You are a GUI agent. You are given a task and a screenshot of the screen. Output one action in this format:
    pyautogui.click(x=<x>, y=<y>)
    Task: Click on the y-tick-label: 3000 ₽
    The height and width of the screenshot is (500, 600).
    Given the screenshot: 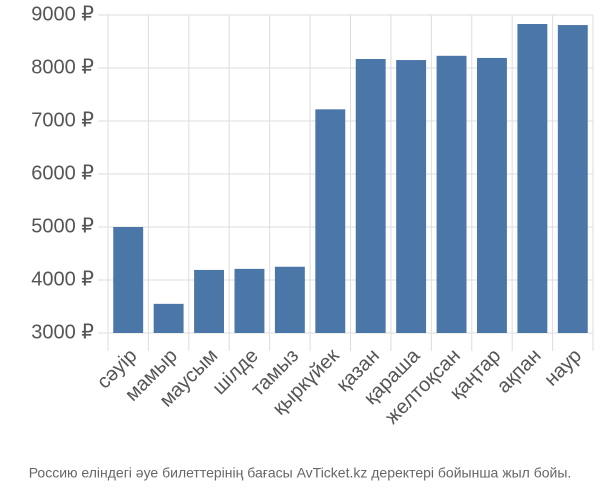 What is the action you would take?
    pyautogui.click(x=62, y=332)
    